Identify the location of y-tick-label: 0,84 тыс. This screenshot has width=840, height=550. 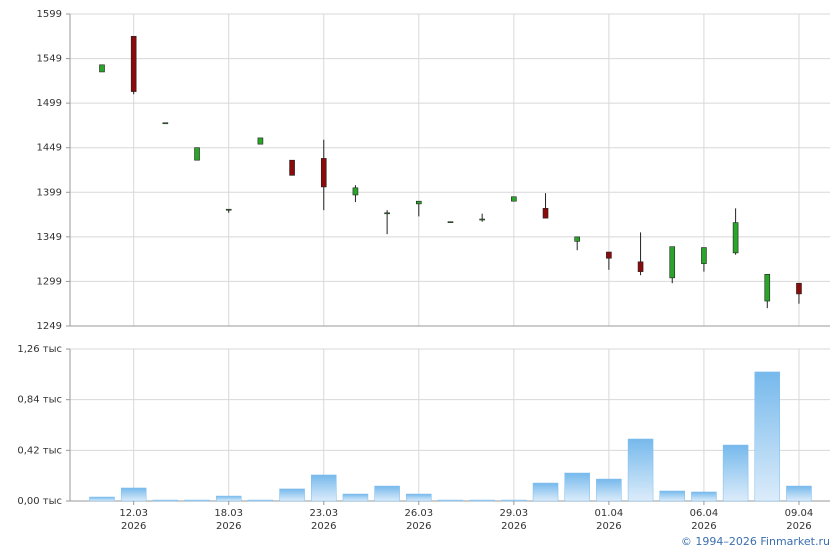
(39, 400).